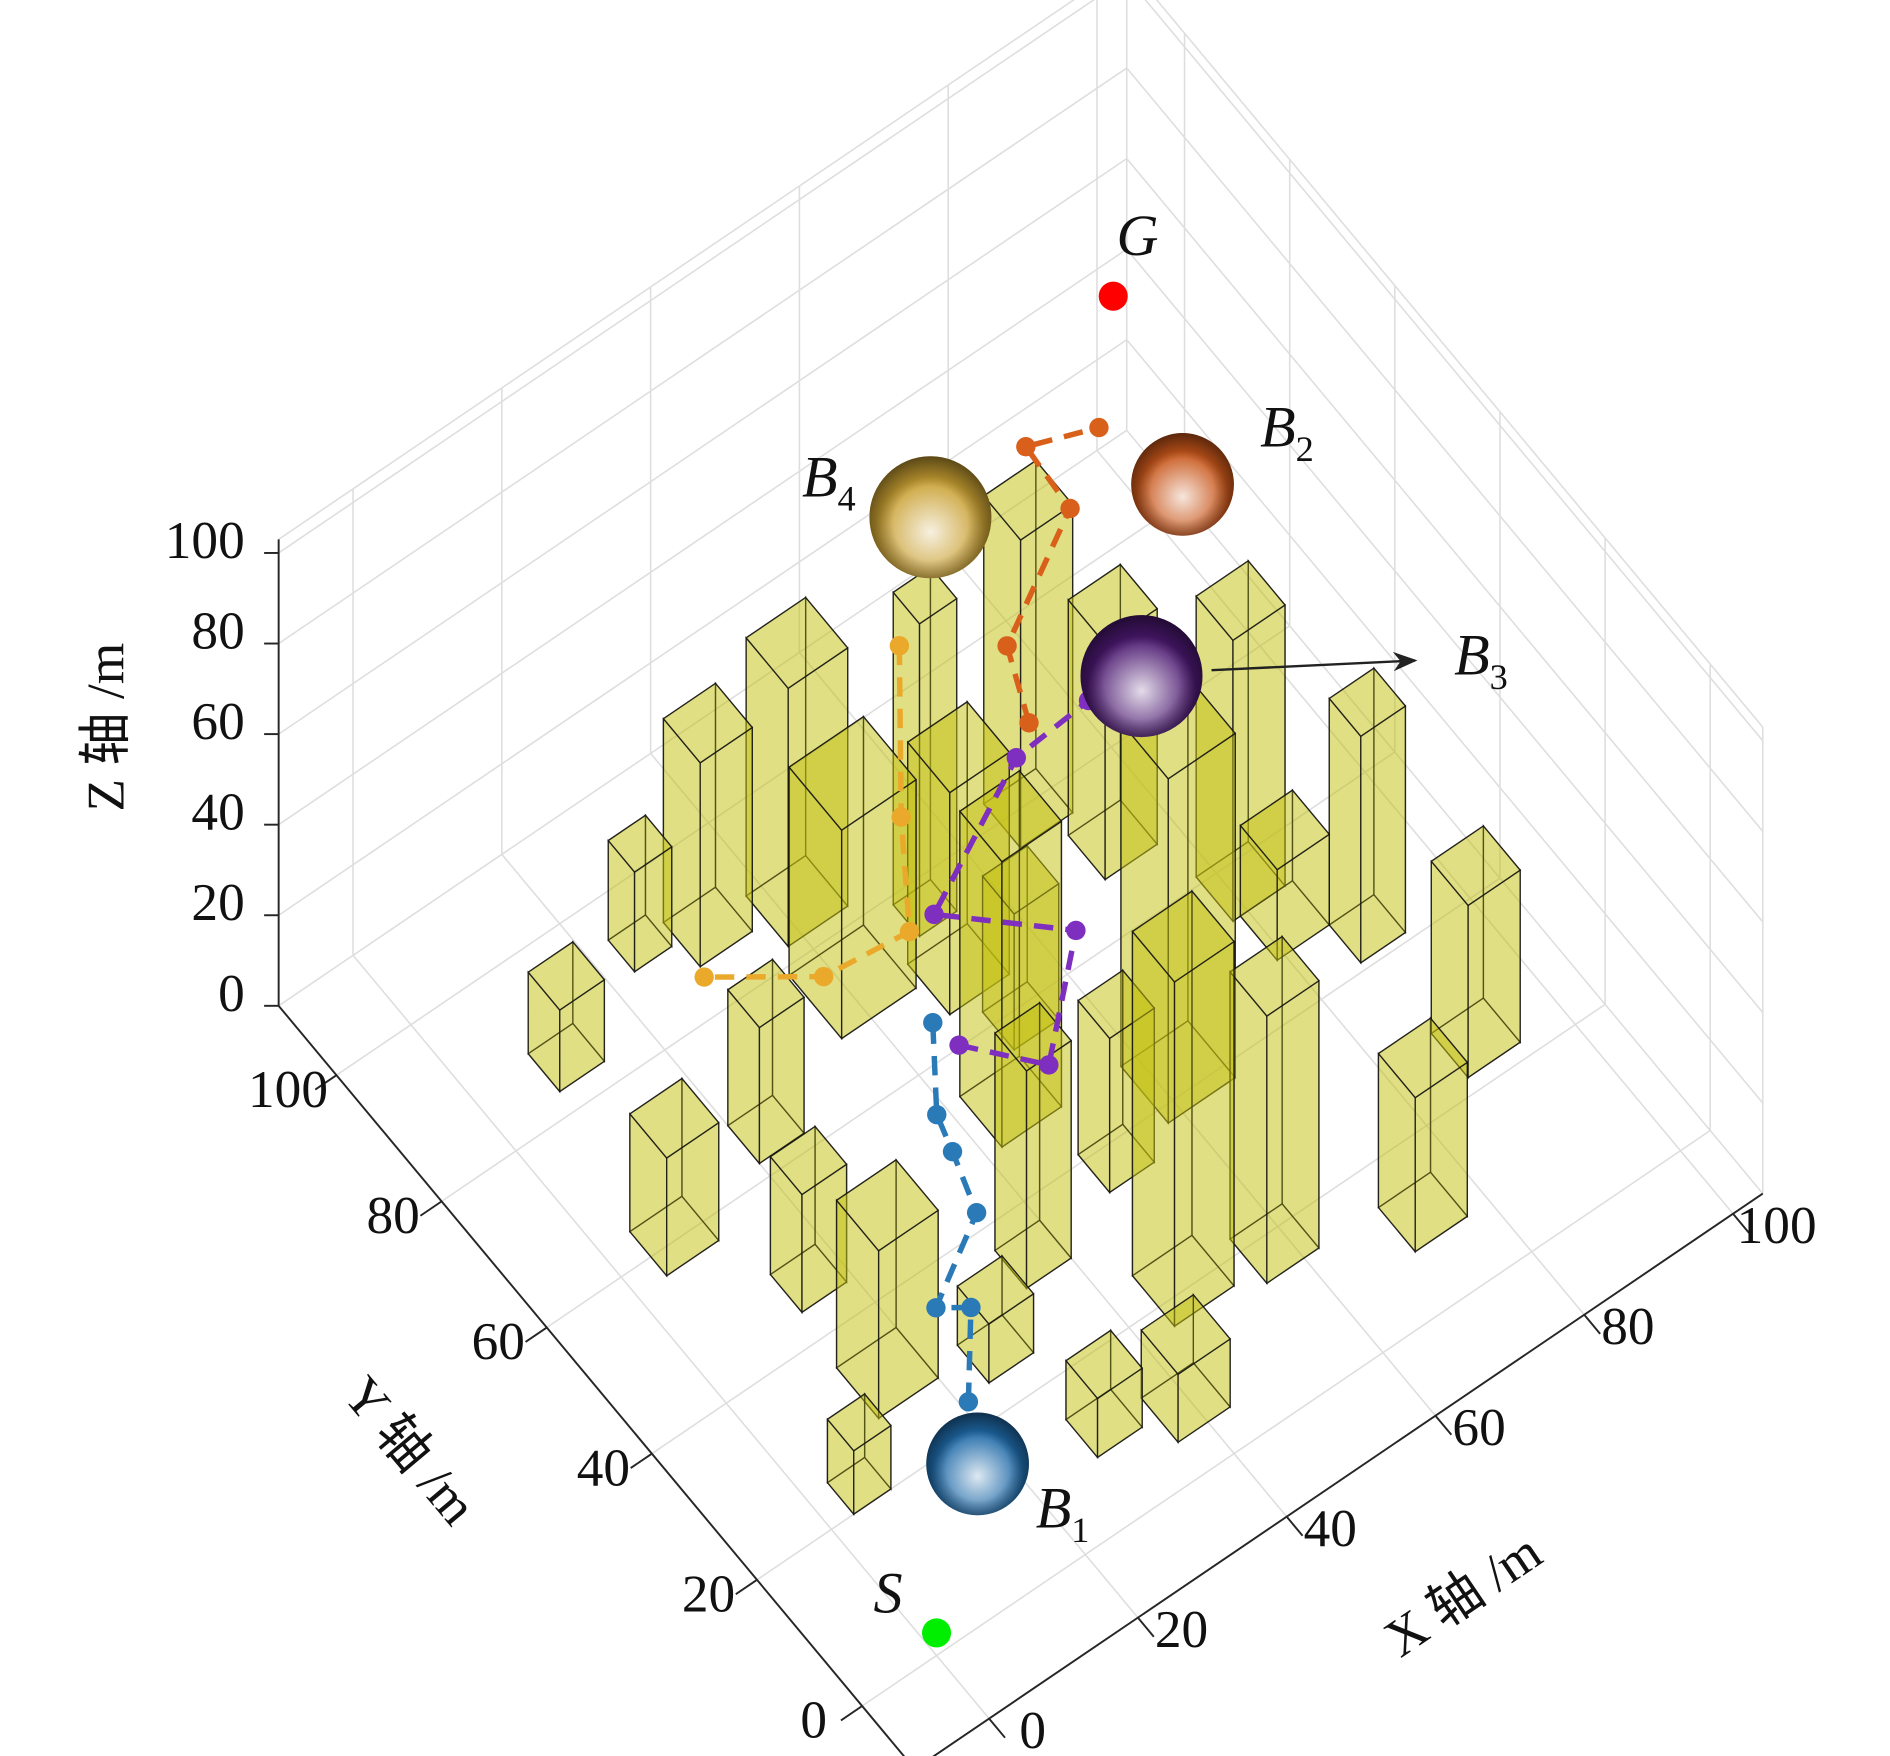  Describe the element at coordinates (217, 721) in the screenshot. I see `z-tick-label: 60` at that location.